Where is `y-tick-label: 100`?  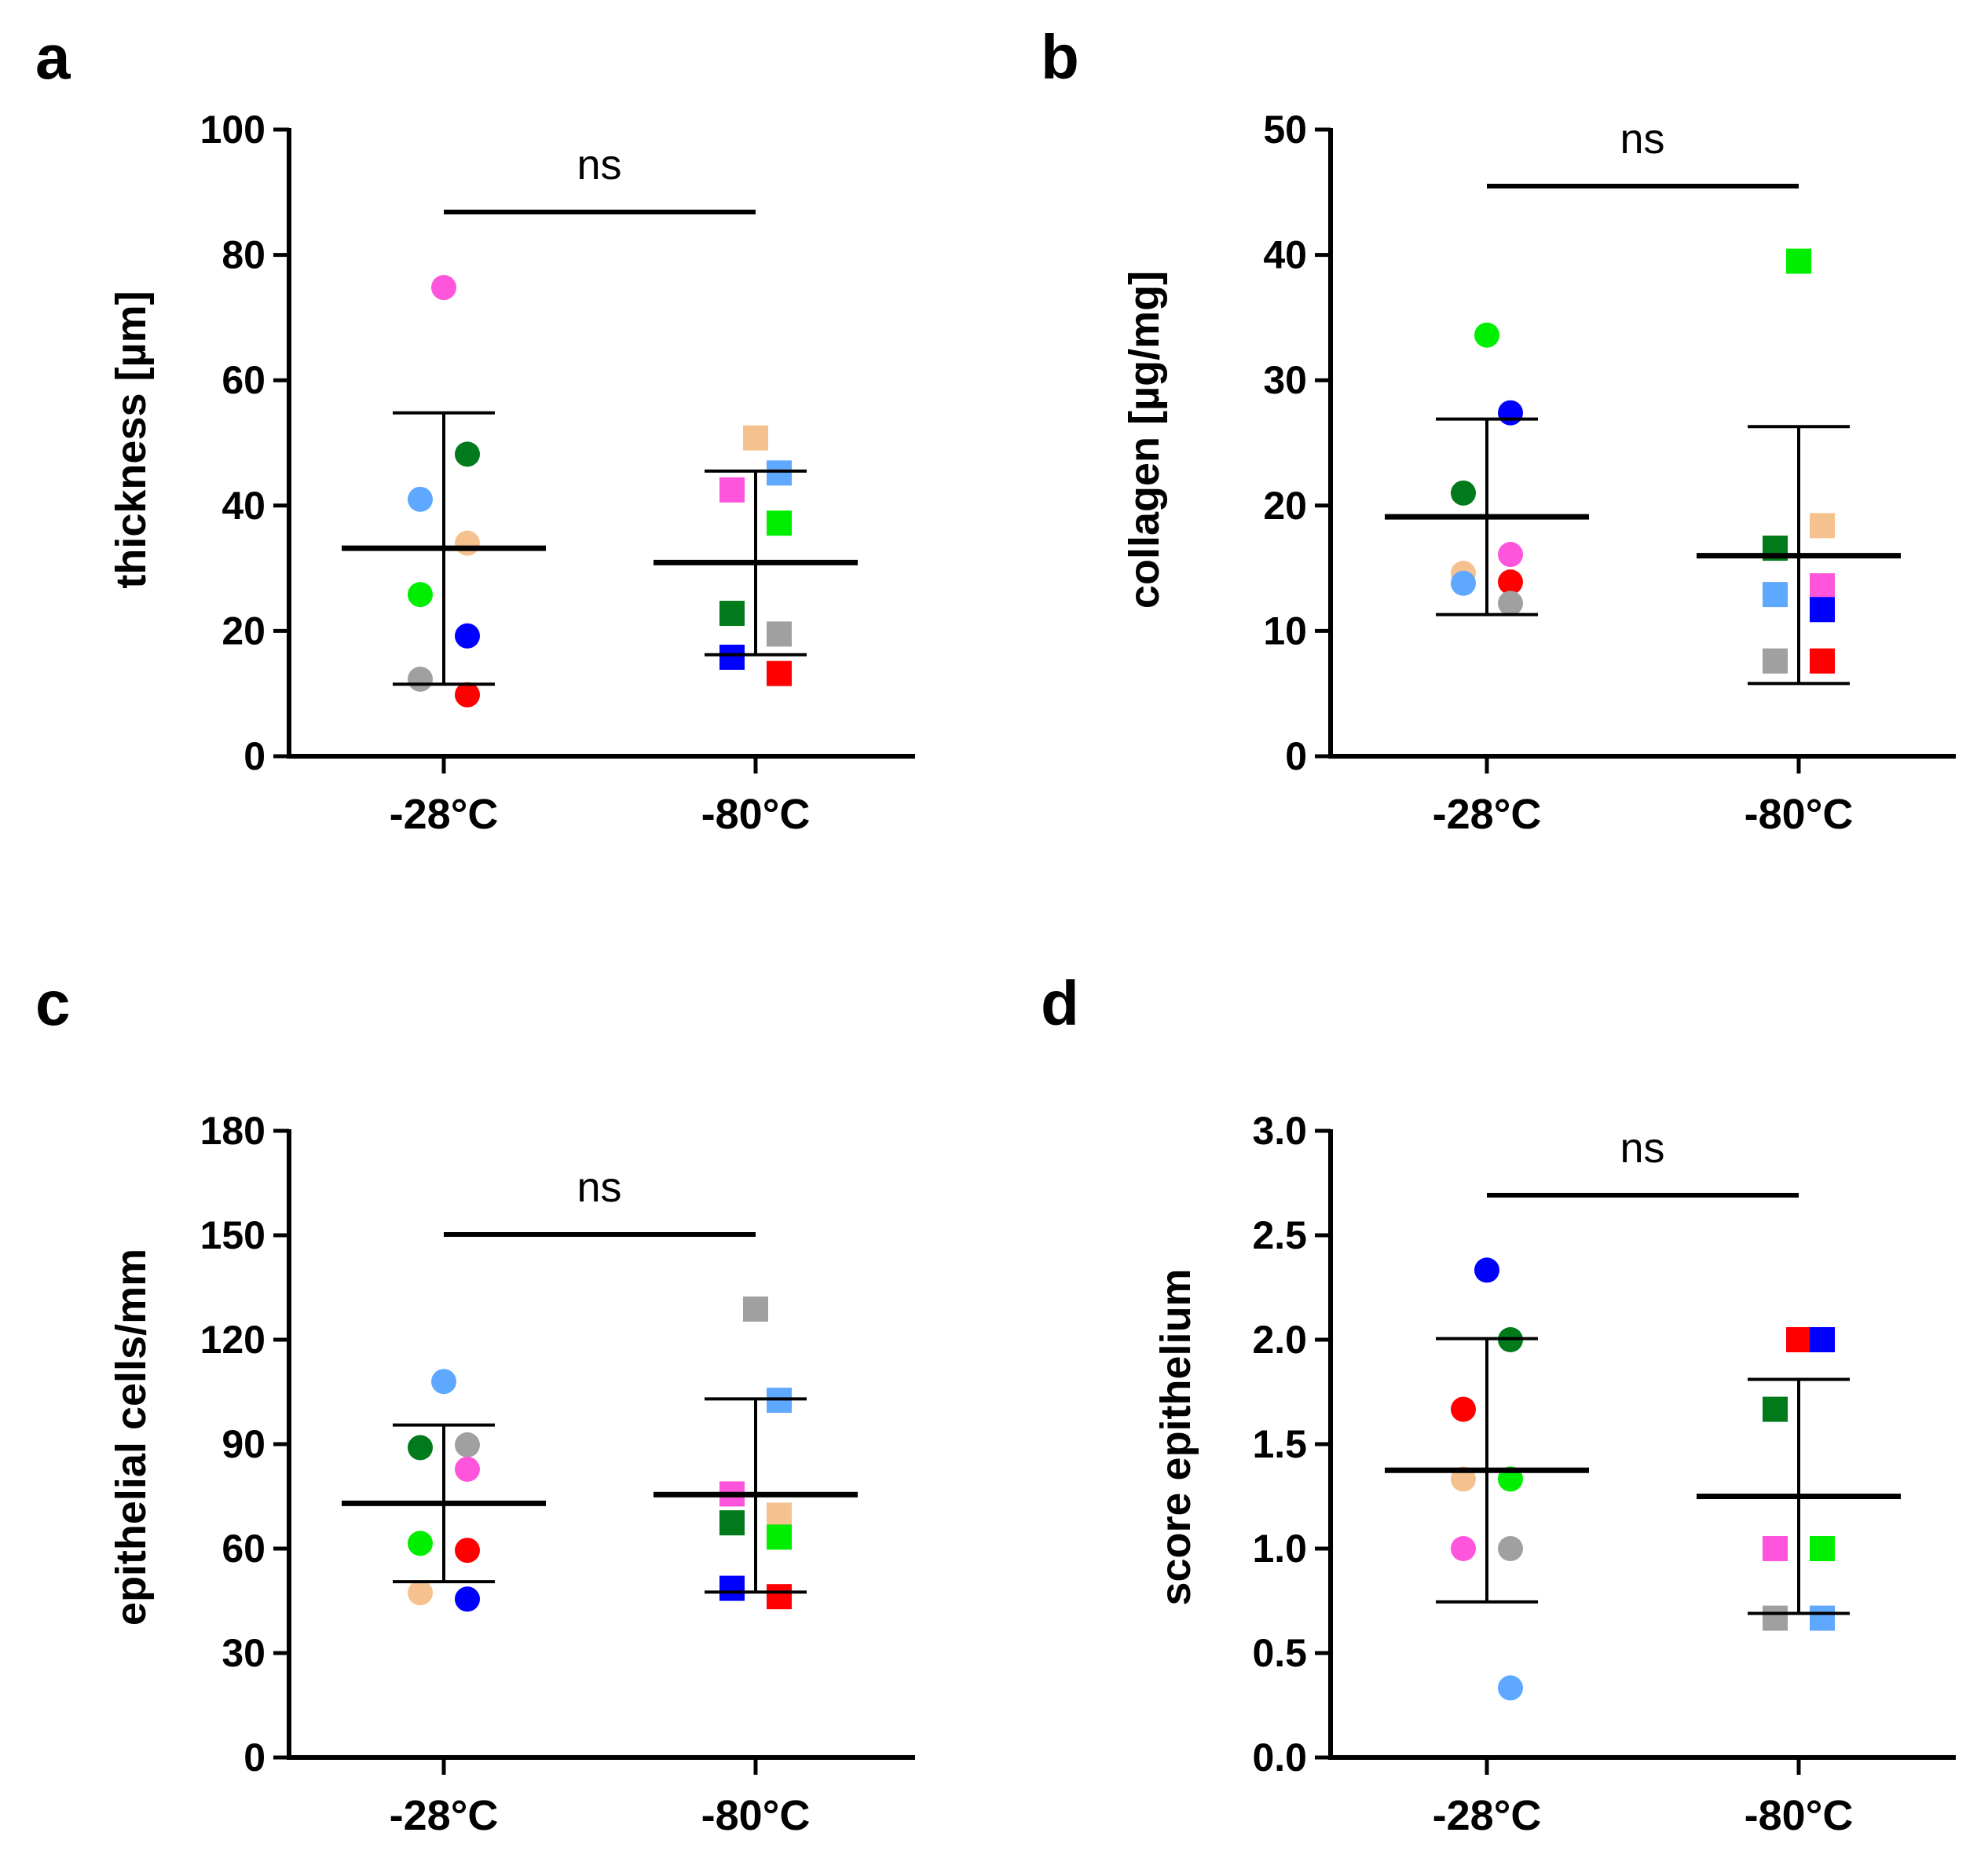
y-tick-label: 100 is located at coordinates (233, 130).